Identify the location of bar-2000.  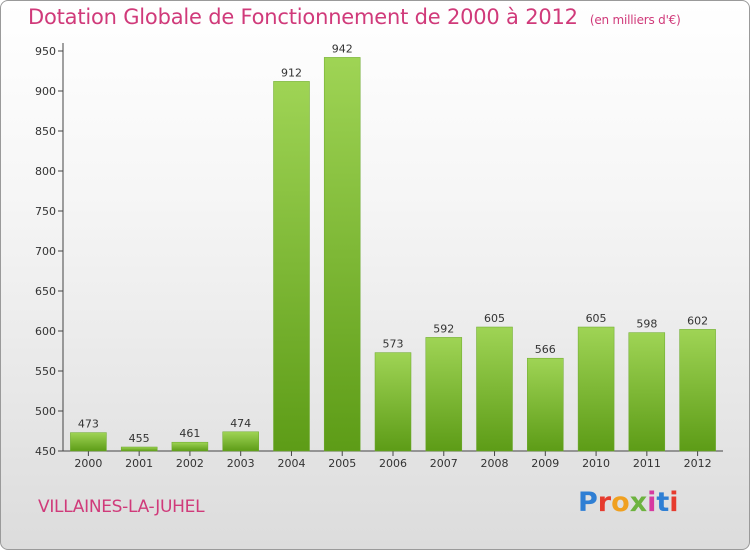
(88, 442).